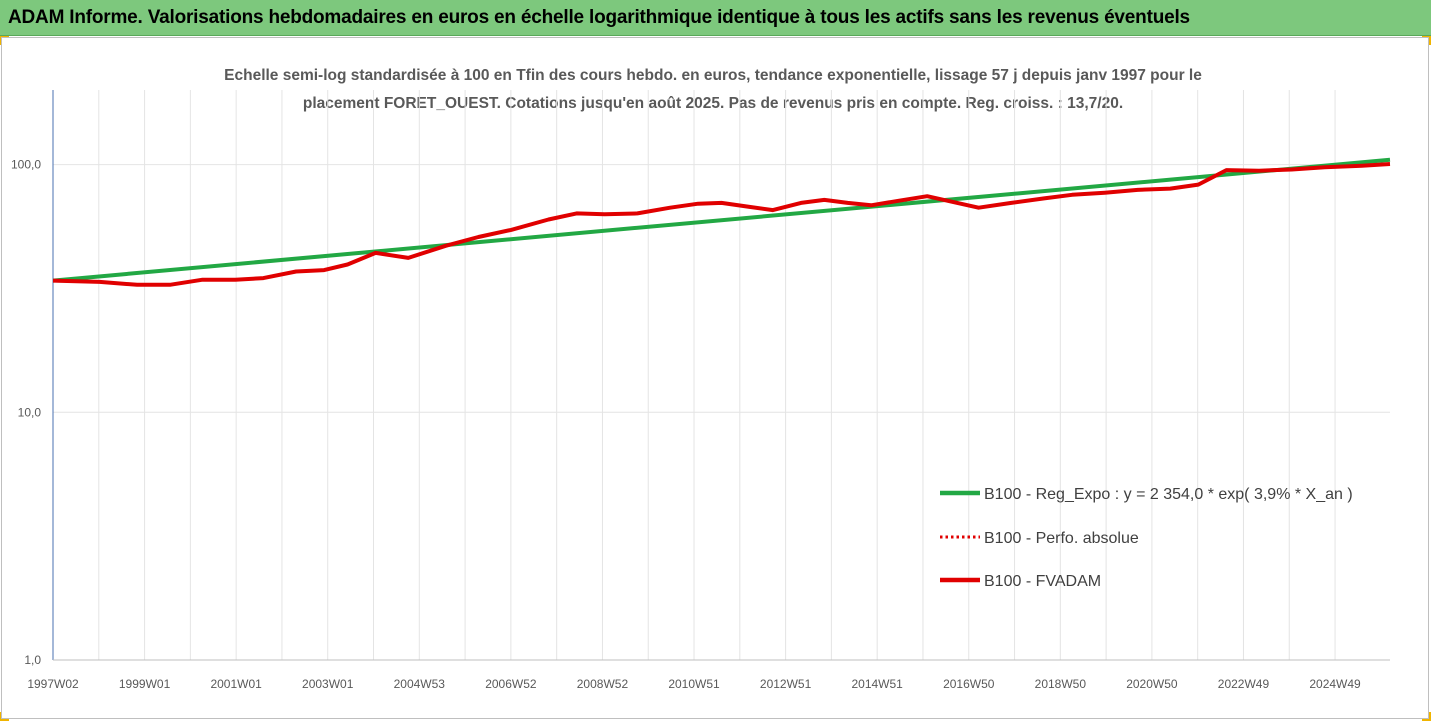 The width and height of the screenshot is (1431, 721). Describe the element at coordinates (877, 684) in the screenshot. I see `x-tick-label: 2014W51` at that location.